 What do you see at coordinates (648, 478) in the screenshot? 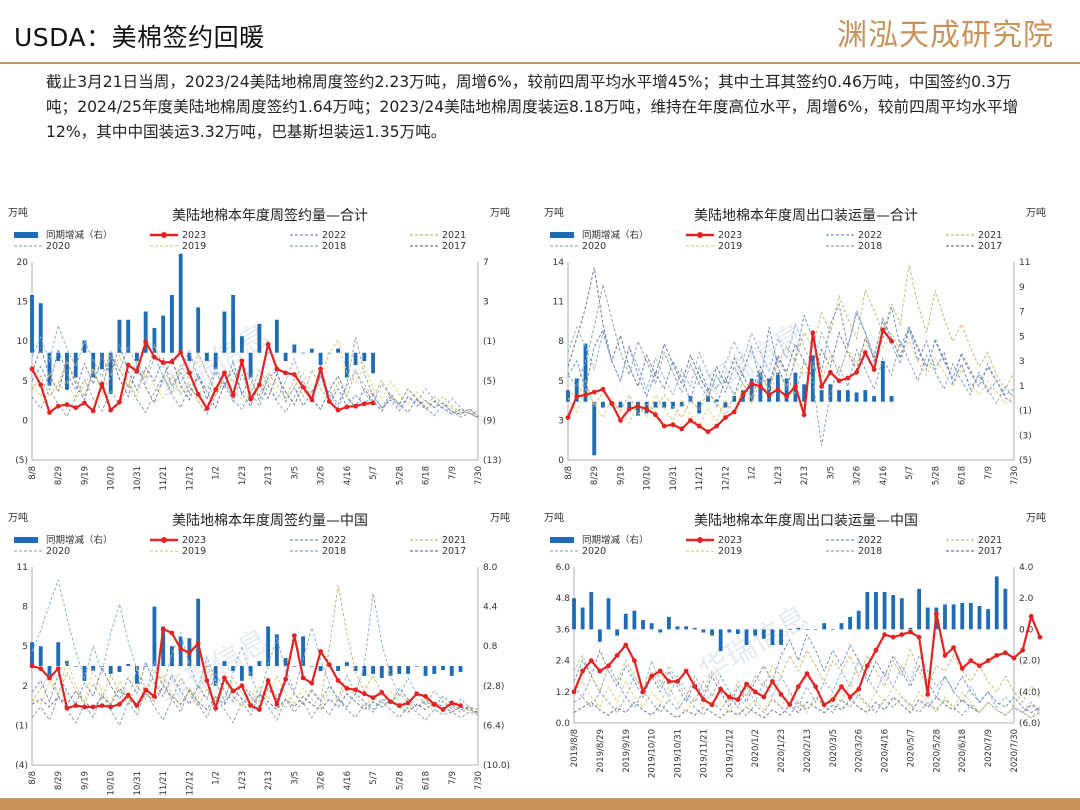
I see `x-tick-label: 10/10` at bounding box center [648, 478].